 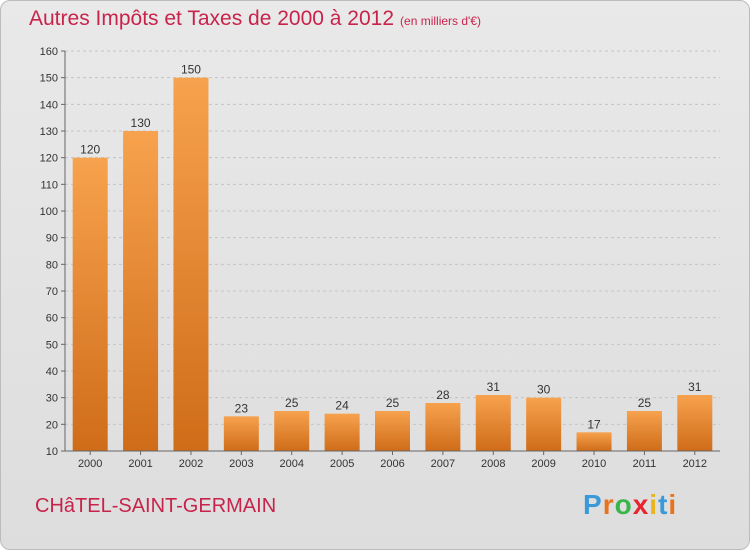 I want to click on x-tick-label: 2006, so click(x=392, y=464).